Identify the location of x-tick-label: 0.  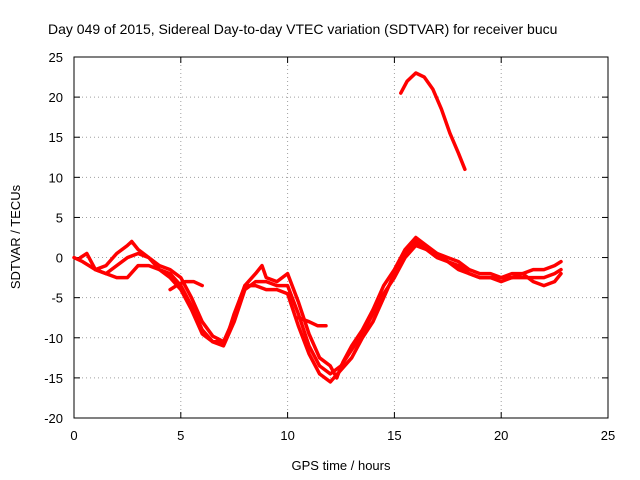
(73, 435).